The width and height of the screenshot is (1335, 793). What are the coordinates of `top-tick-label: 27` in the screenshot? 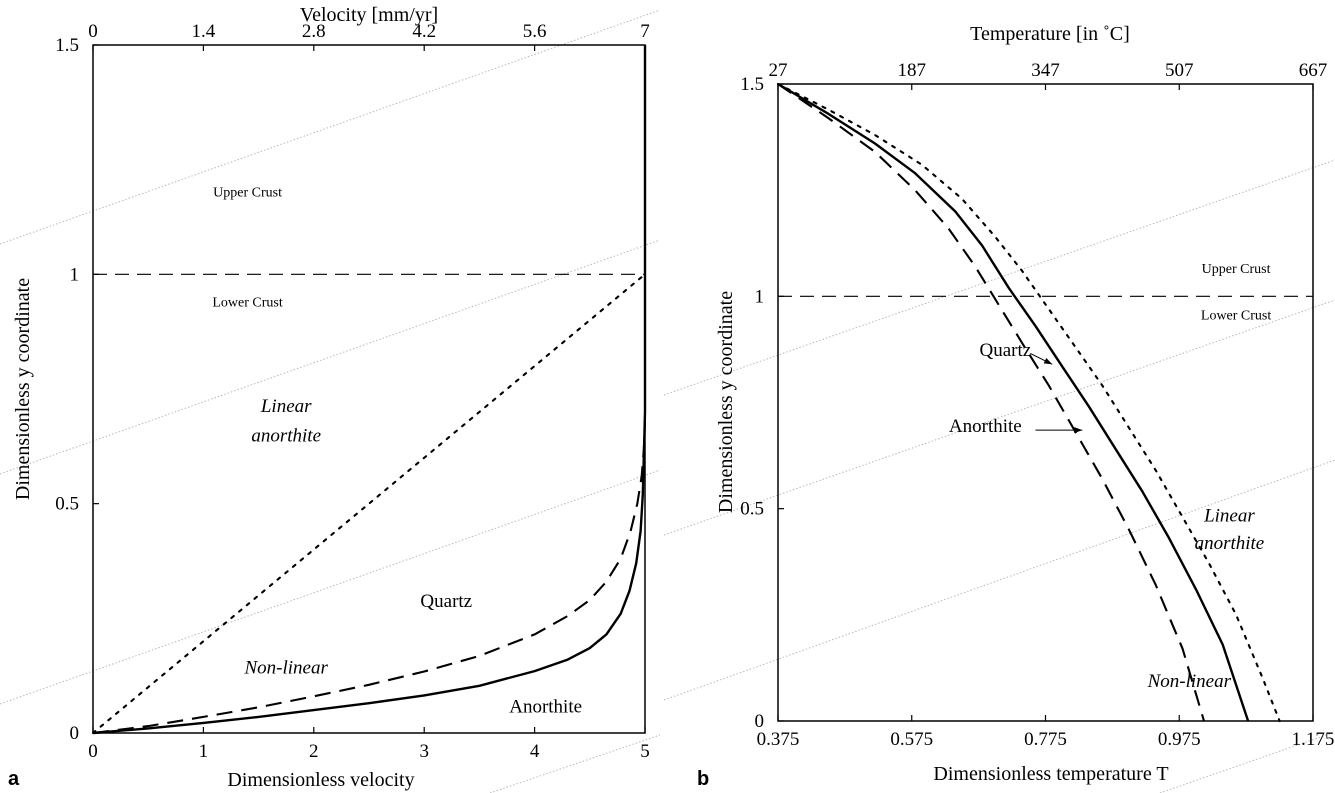 It's located at (778, 70).